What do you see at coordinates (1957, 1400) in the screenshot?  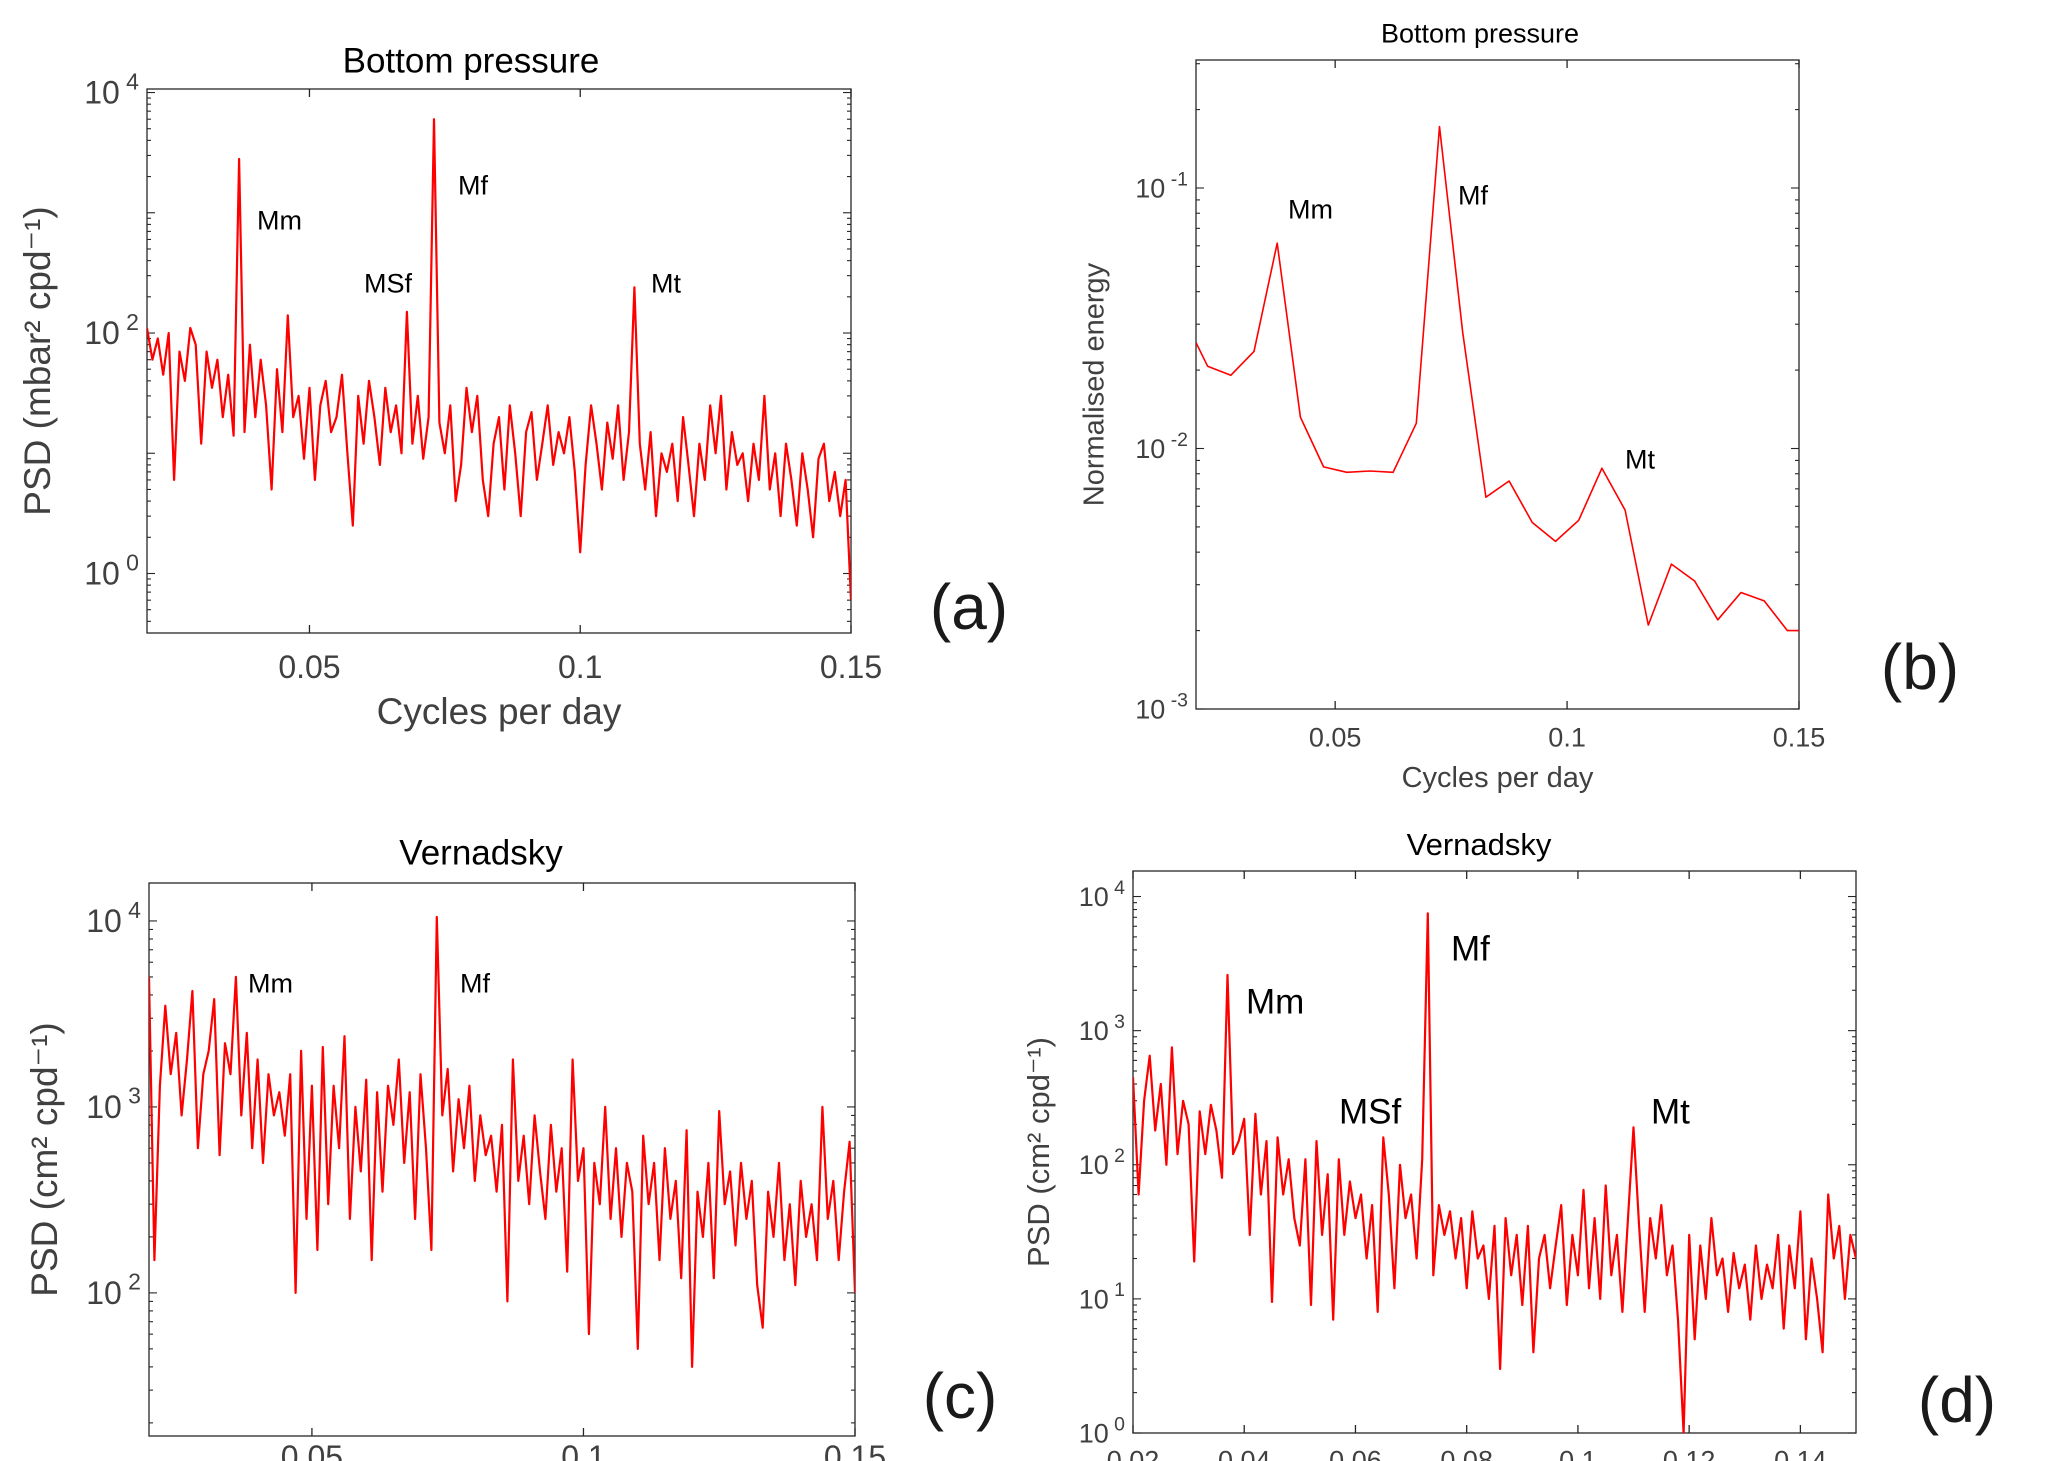 I see `panel-label: (d)` at bounding box center [1957, 1400].